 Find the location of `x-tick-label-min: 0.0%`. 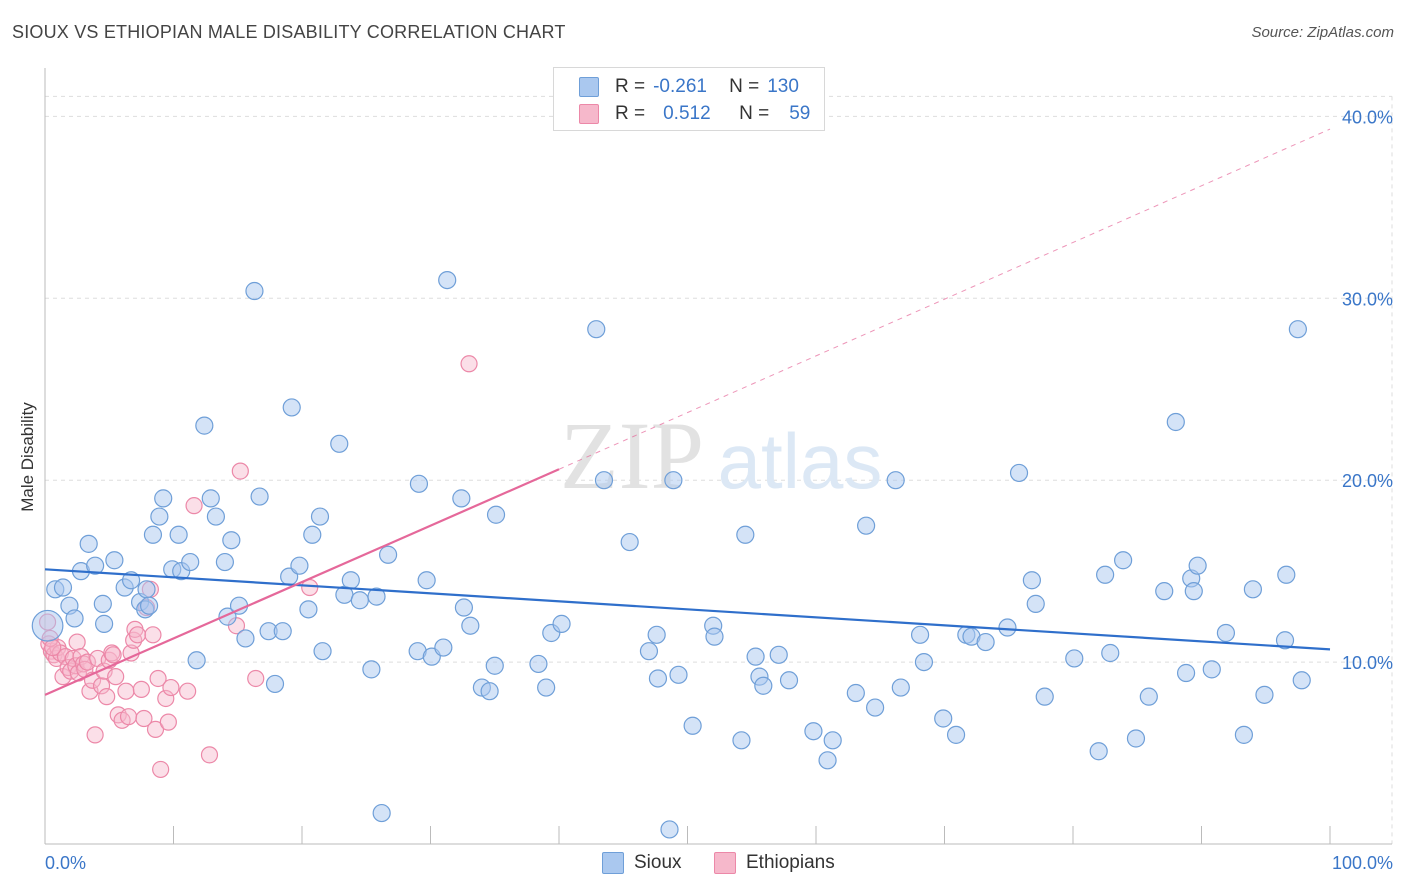

x-tick-label-min: 0.0% is located at coordinates (65, 863).